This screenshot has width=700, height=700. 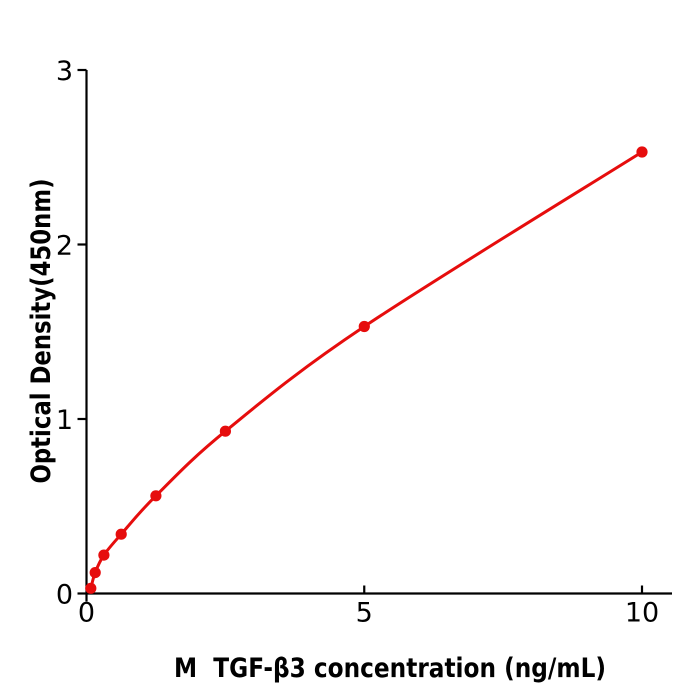 What do you see at coordinates (64, 595) in the screenshot?
I see `y-tick-label: 0` at bounding box center [64, 595].